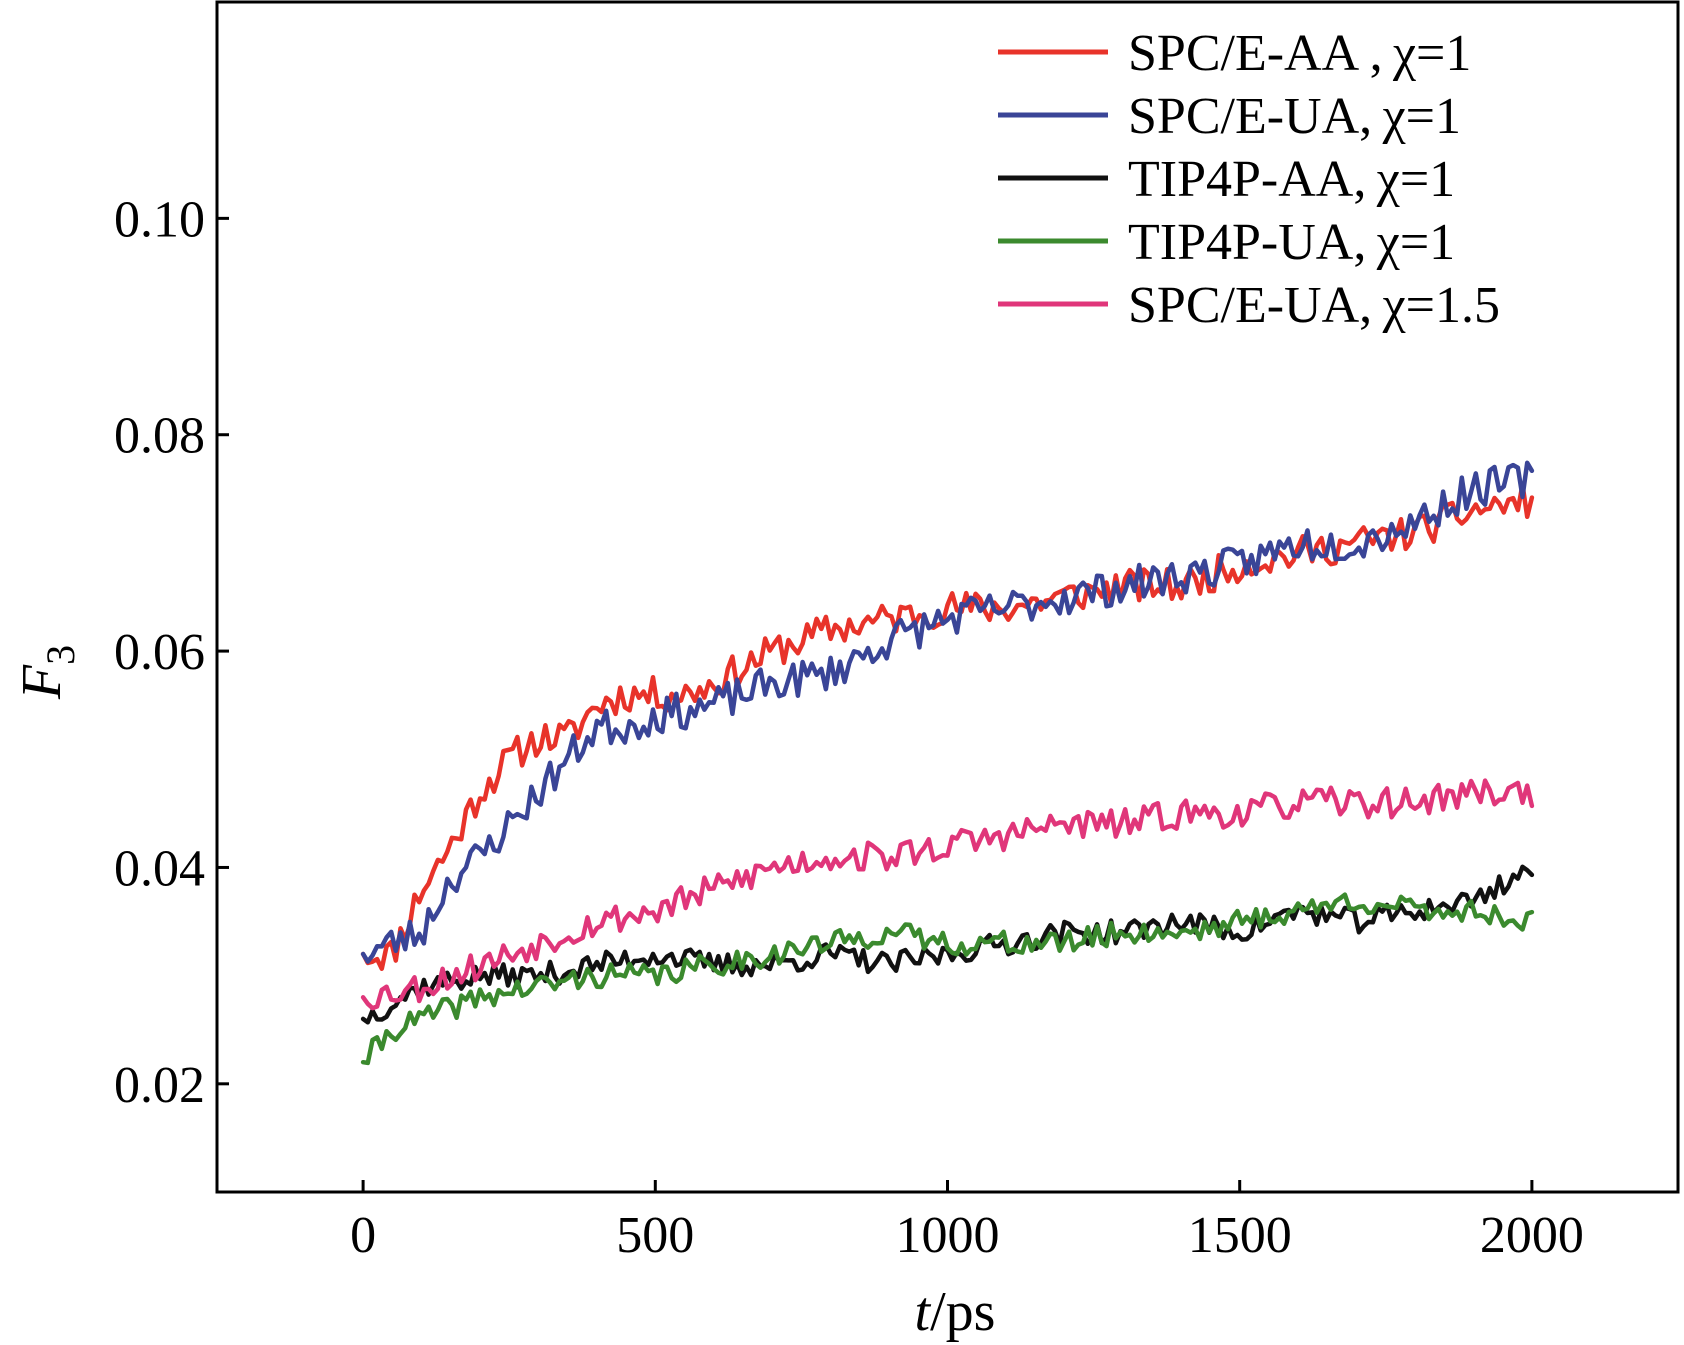  What do you see at coordinates (159, 219) in the screenshot?
I see `y-tick-label: 0.10` at bounding box center [159, 219].